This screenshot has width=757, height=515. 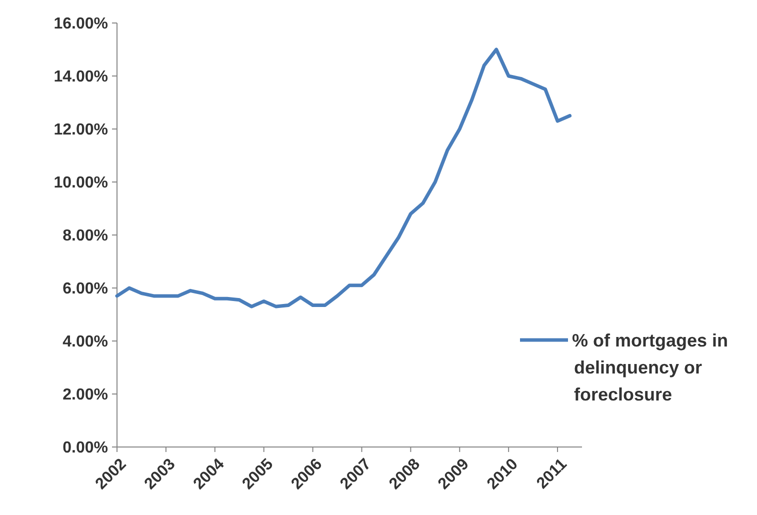 What do you see at coordinates (81, 77) in the screenshot?
I see `y-tick-label: 14.00%` at bounding box center [81, 77].